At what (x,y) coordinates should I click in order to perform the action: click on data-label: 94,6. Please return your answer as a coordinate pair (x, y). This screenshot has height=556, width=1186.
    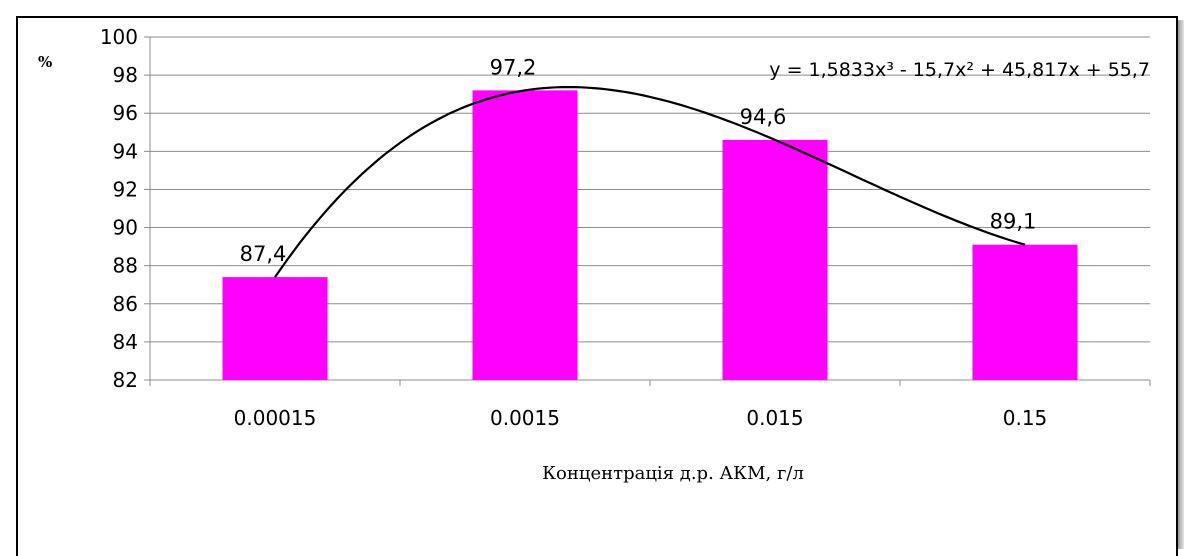
    Looking at the image, I should click on (763, 117).